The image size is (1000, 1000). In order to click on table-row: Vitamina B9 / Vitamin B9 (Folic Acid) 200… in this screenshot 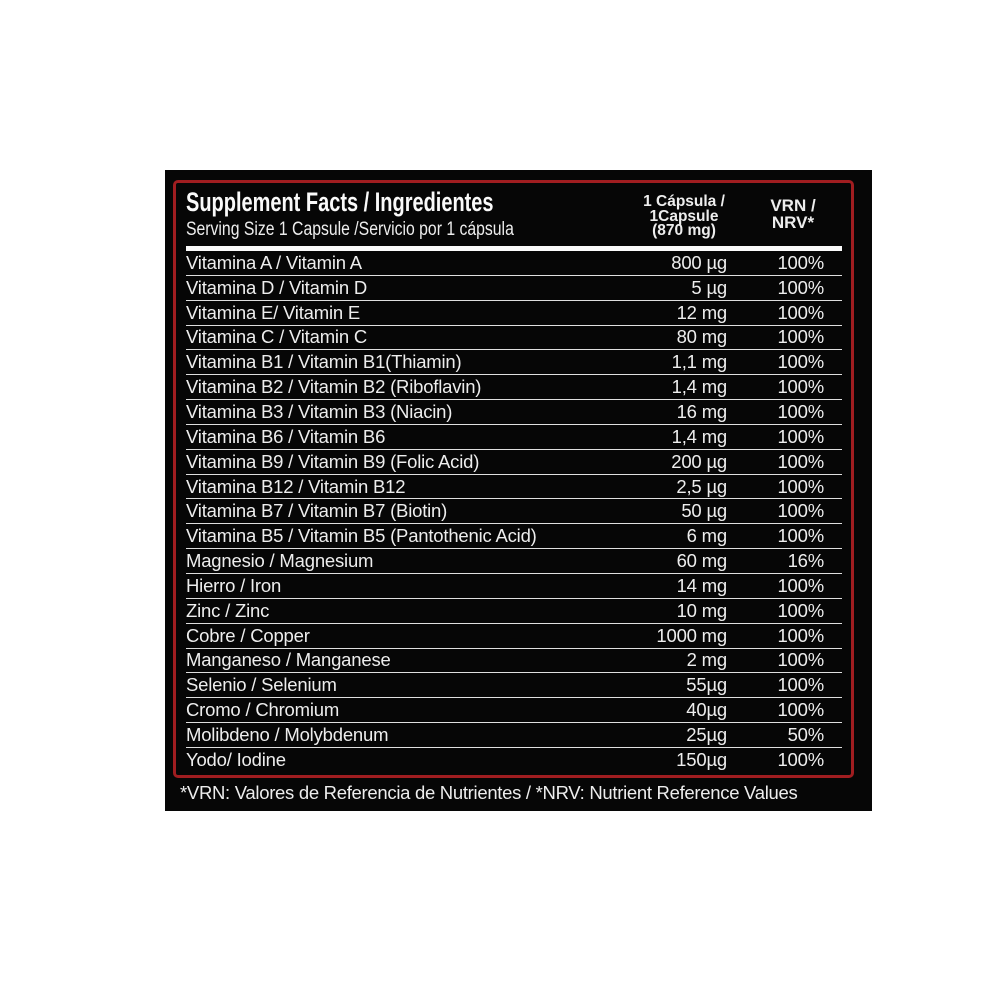, I will do `click(514, 462)`.